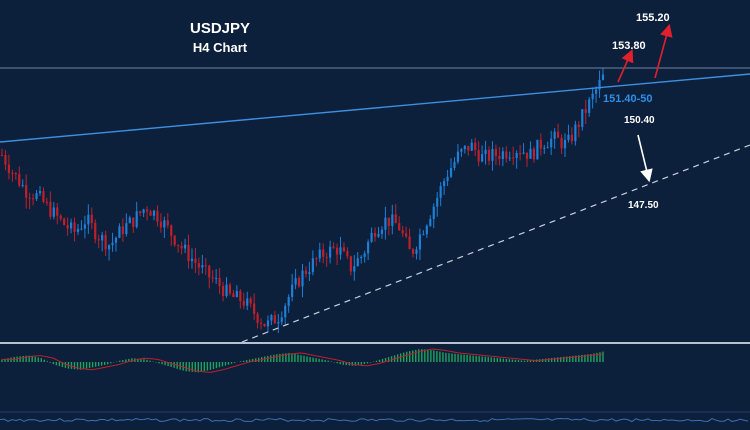 This screenshot has width=750, height=430. I want to click on downside-arrow, so click(645, 158).